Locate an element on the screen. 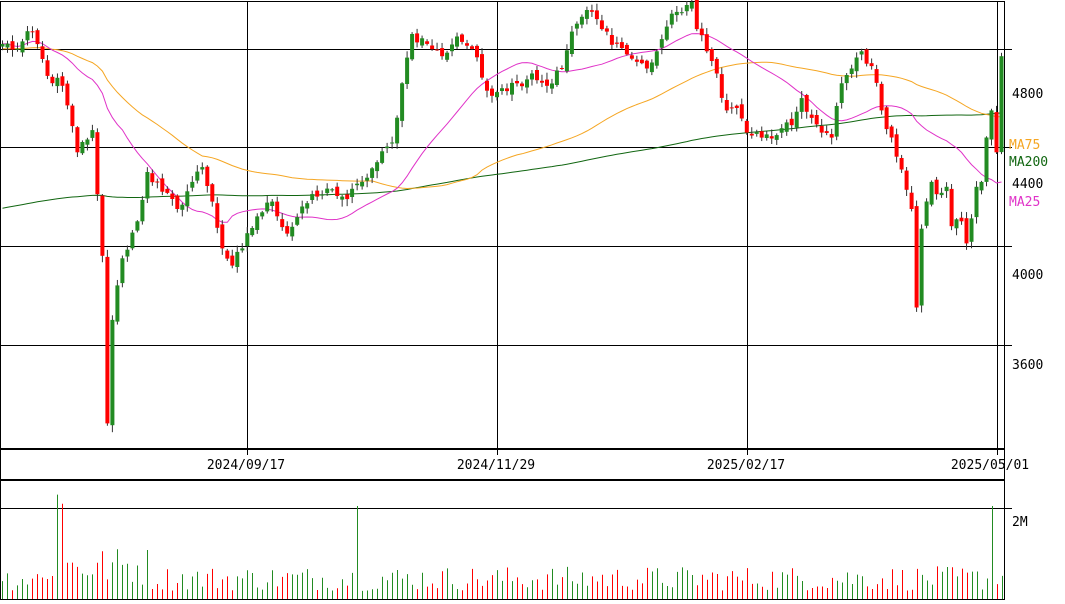  date-axis-frame is located at coordinates (502, 464).